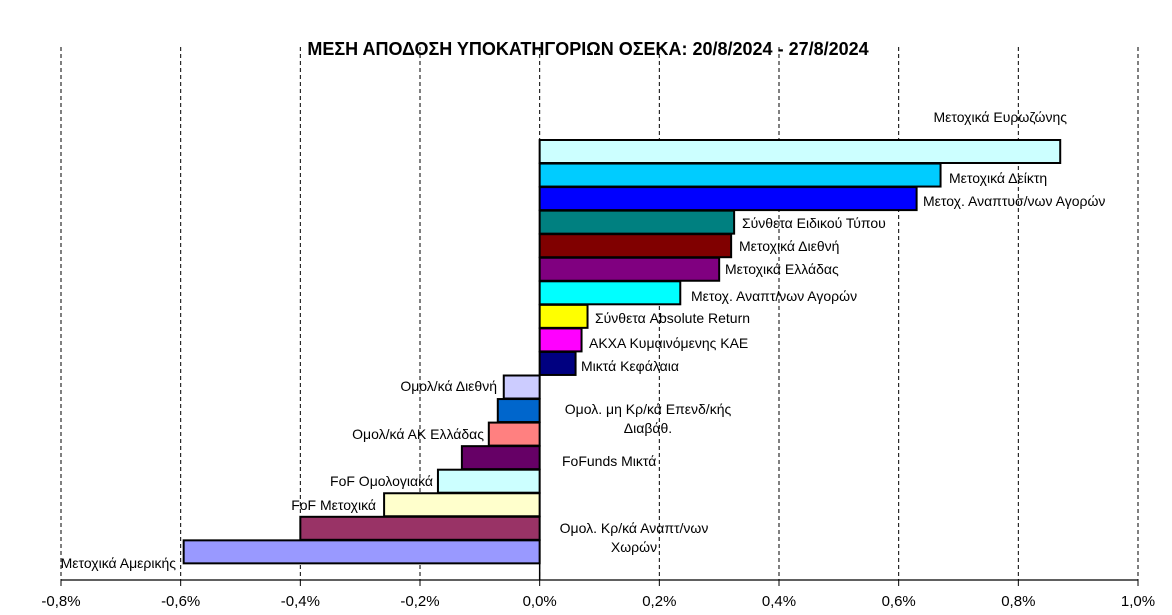 Image resolution: width=1172 pixels, height=615 pixels. Describe the element at coordinates (1138, 601) in the screenshot. I see `x-tick-label: 1,0%` at that location.